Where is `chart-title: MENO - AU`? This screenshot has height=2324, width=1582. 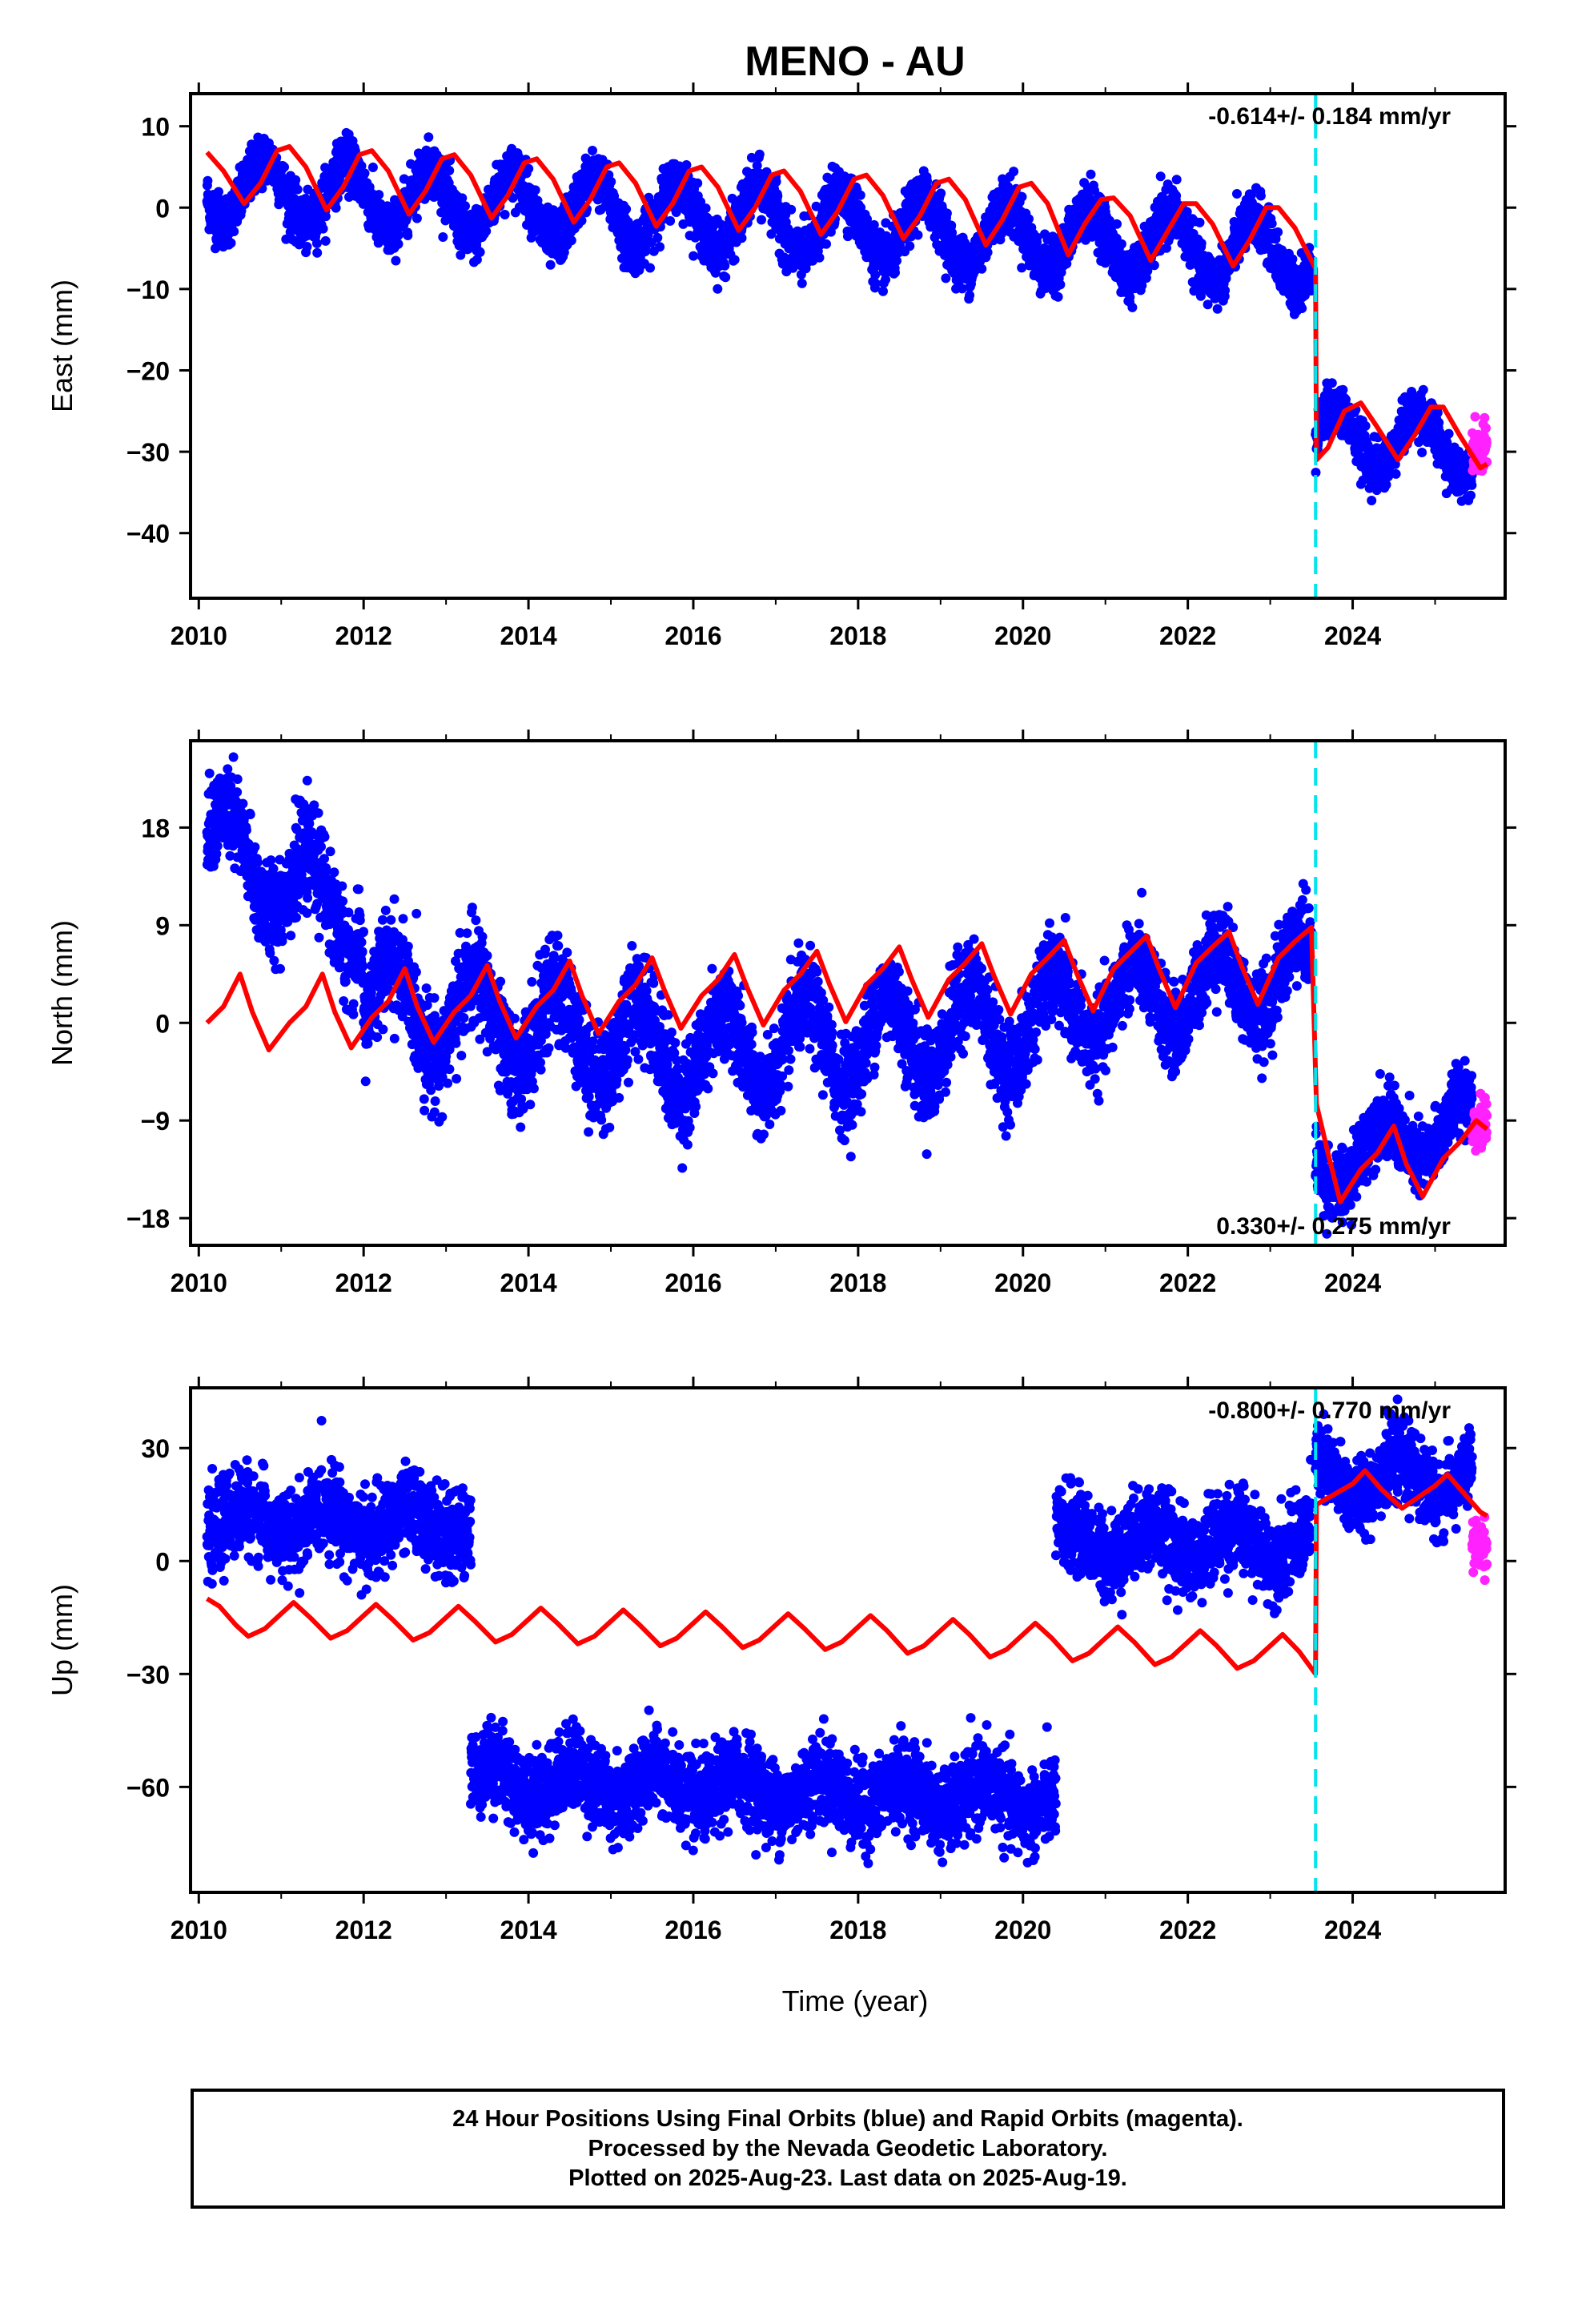 chart-title: MENO - AU is located at coordinates (855, 61).